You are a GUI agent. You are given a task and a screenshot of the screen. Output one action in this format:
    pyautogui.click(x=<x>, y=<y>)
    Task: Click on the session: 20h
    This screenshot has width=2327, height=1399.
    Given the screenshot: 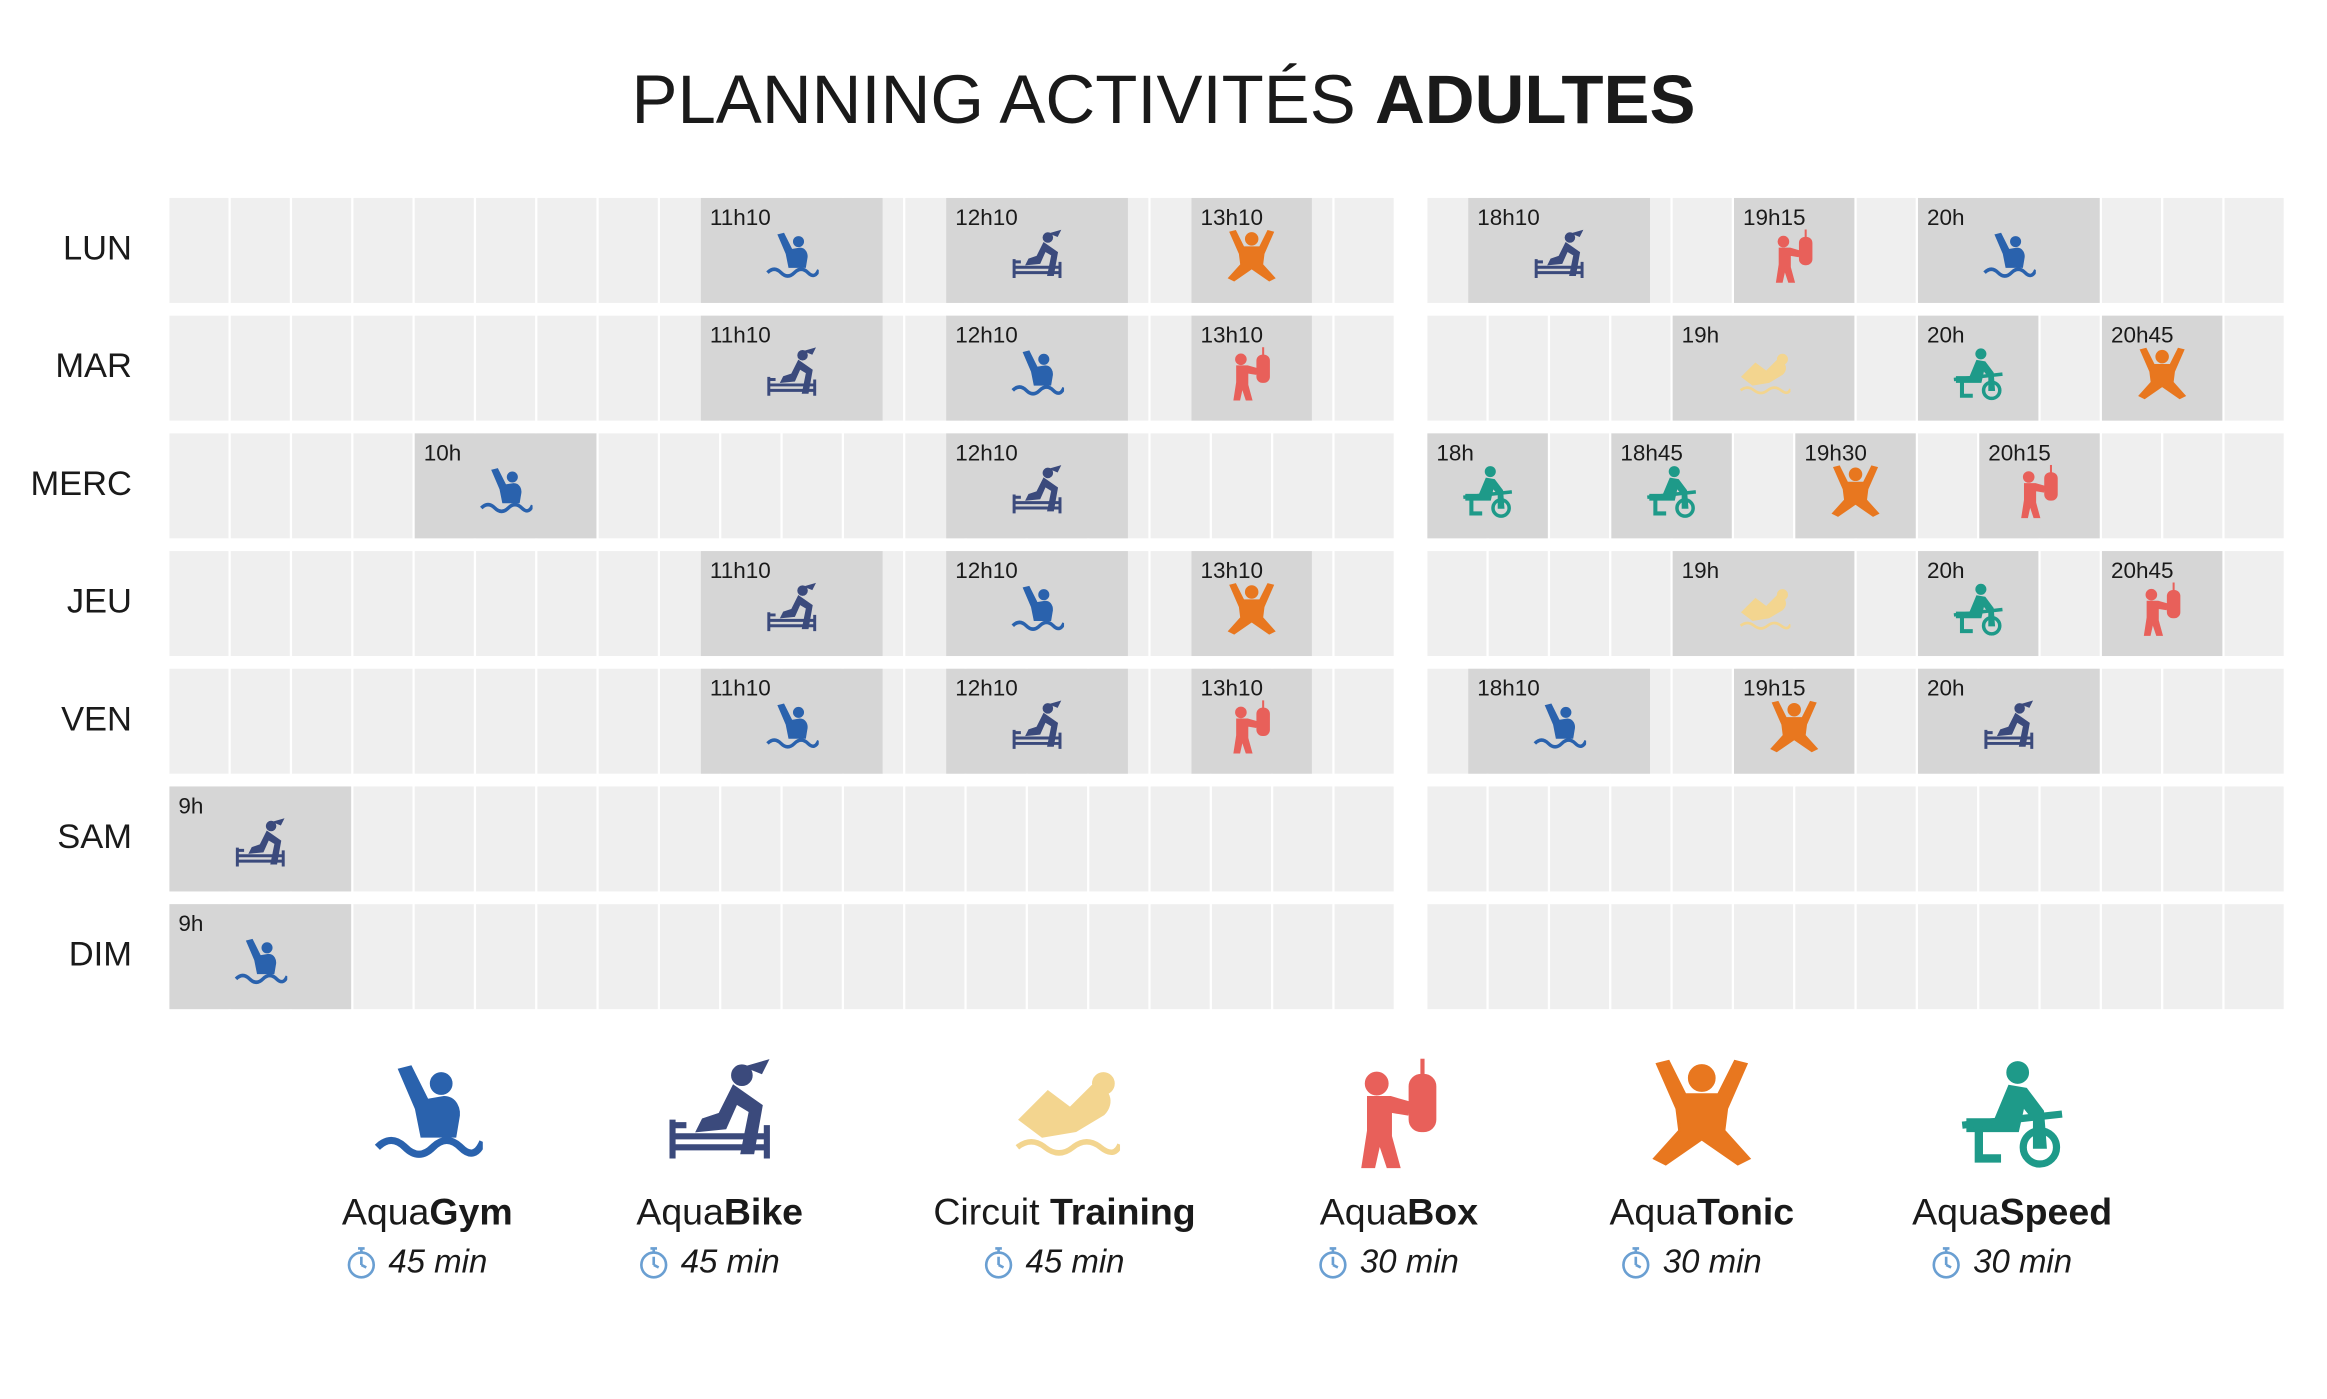 What is the action you would take?
    pyautogui.click(x=1978, y=368)
    